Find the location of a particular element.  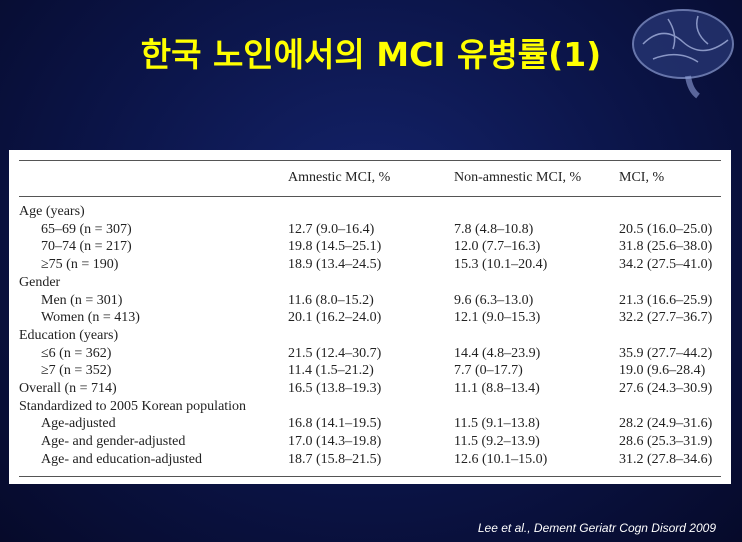

row-label: Women (n = 413) is located at coordinates (90, 318).